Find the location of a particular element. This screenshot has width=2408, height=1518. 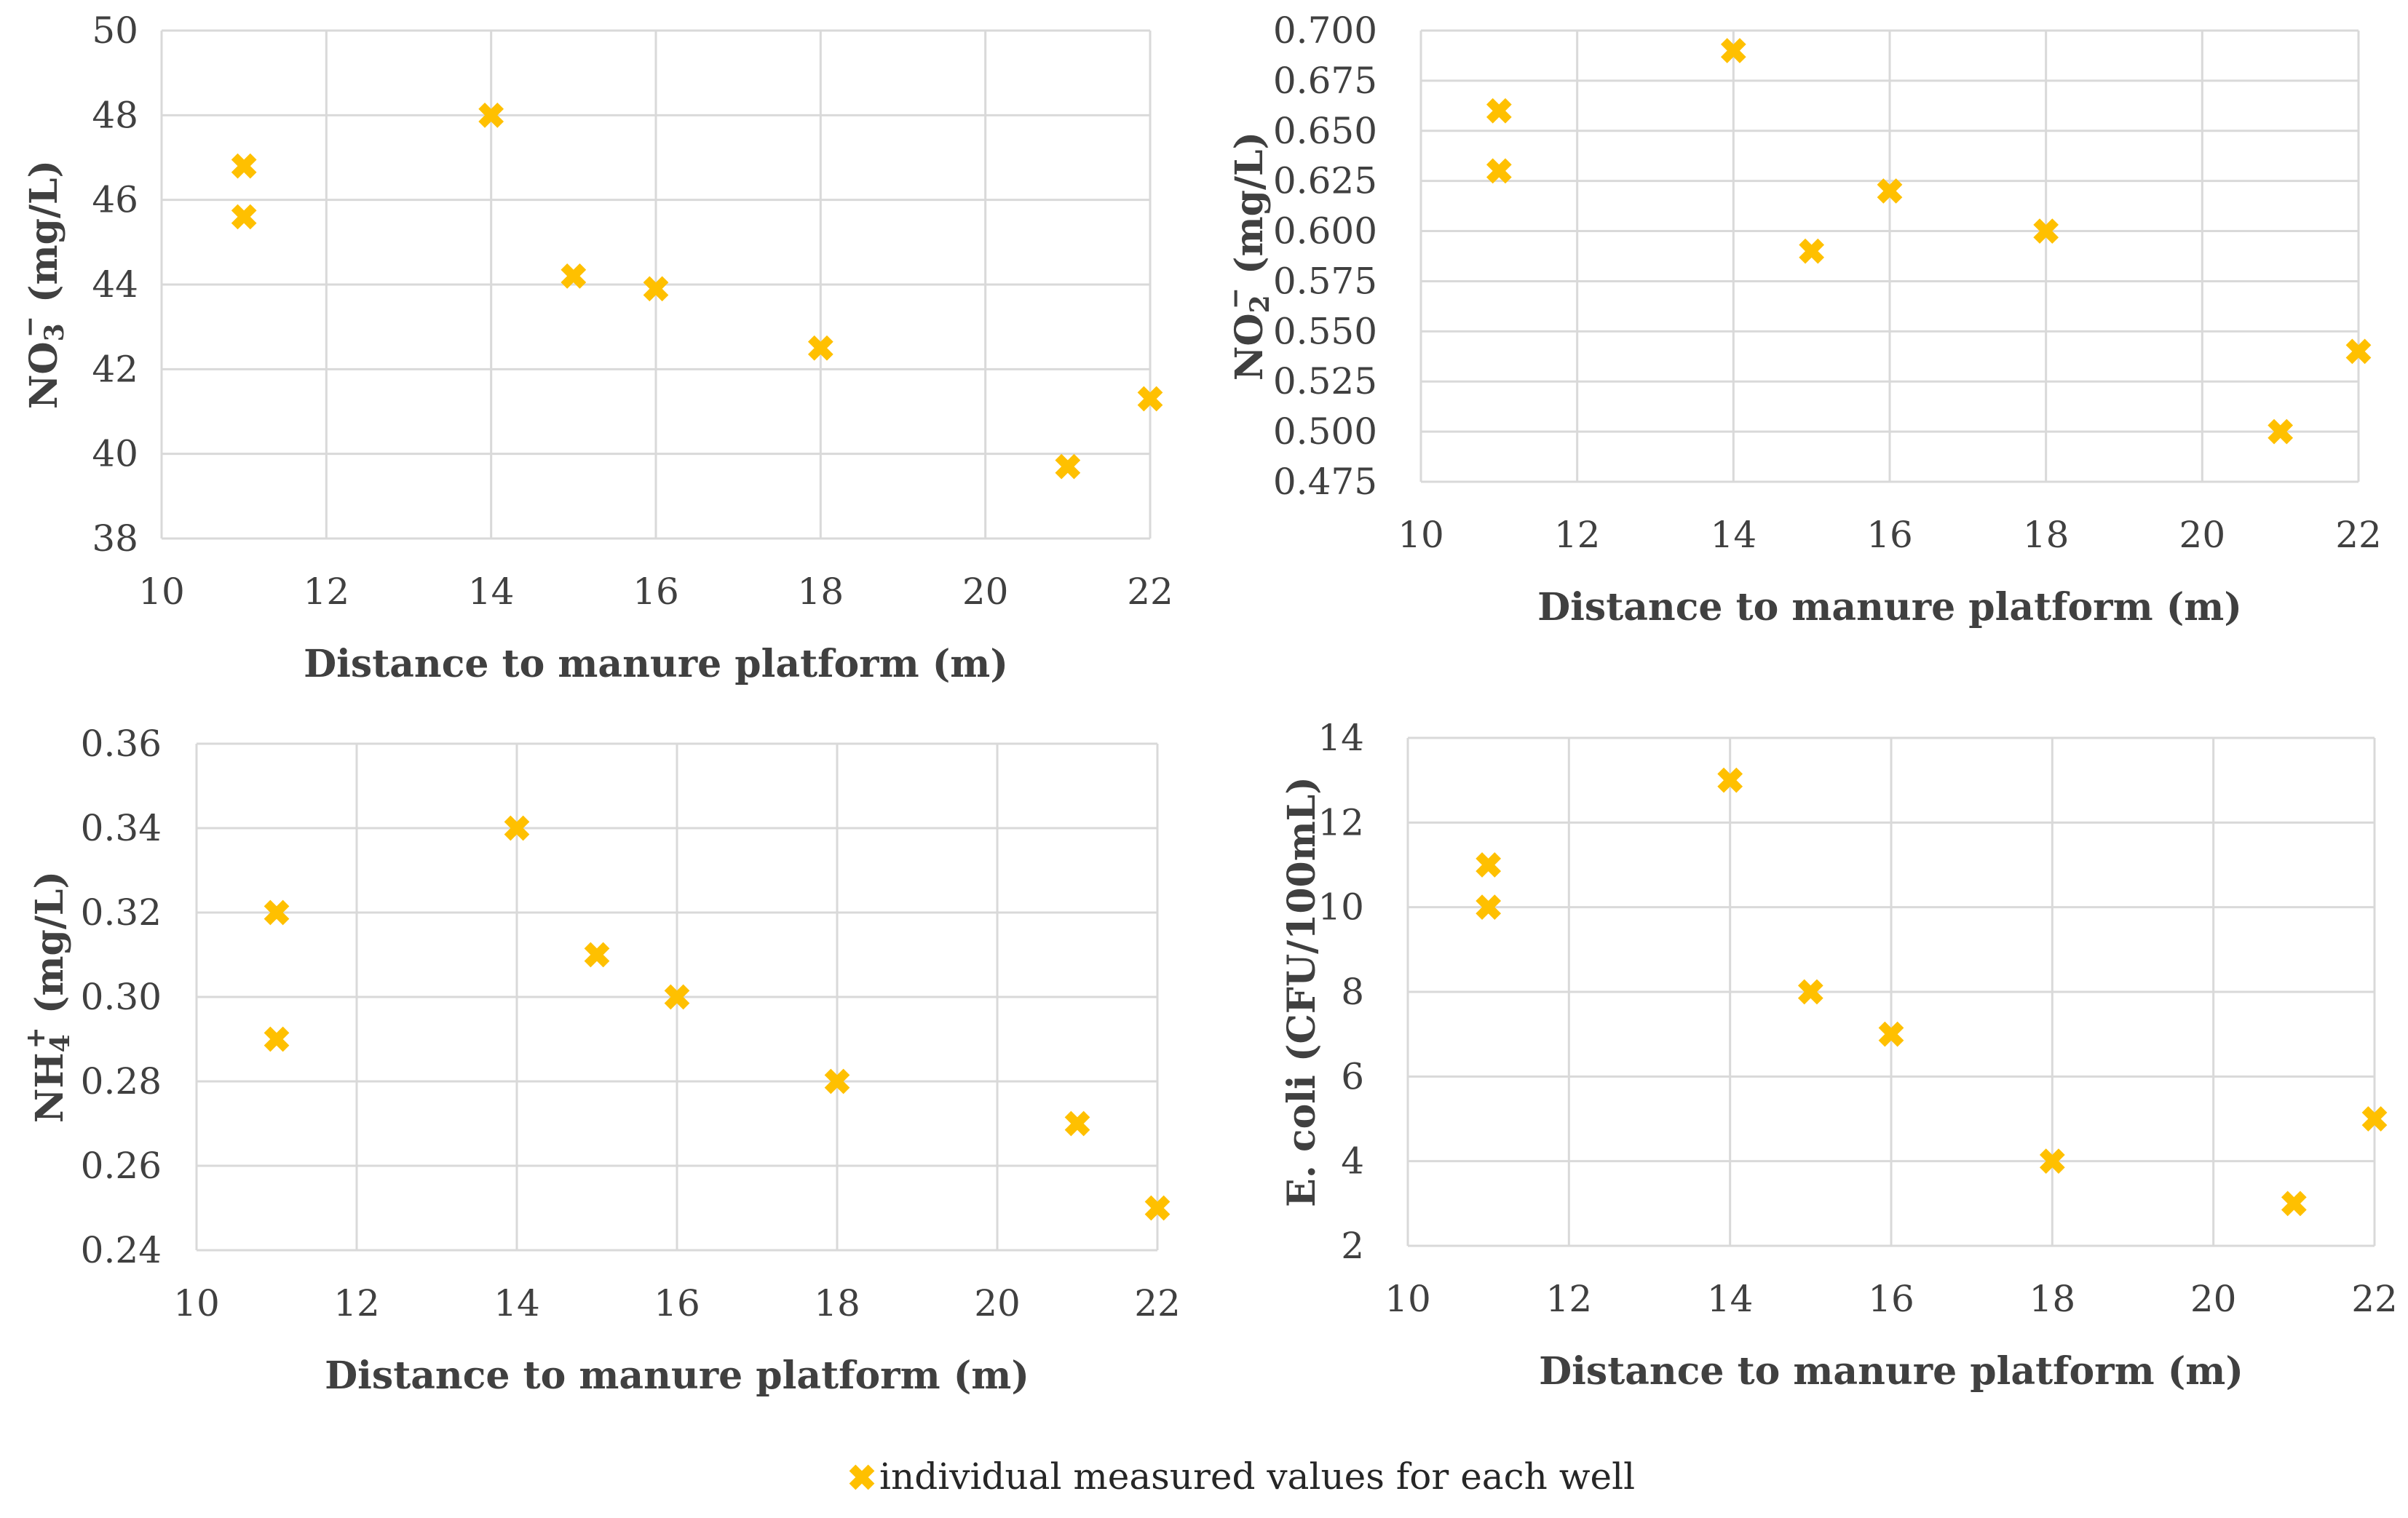

y-tick-label: 46 is located at coordinates (115, 200).